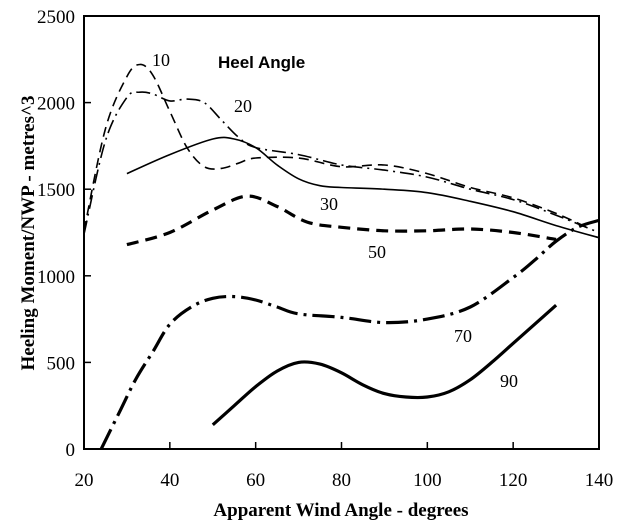  I want to click on series-label-90: 90, so click(509, 381).